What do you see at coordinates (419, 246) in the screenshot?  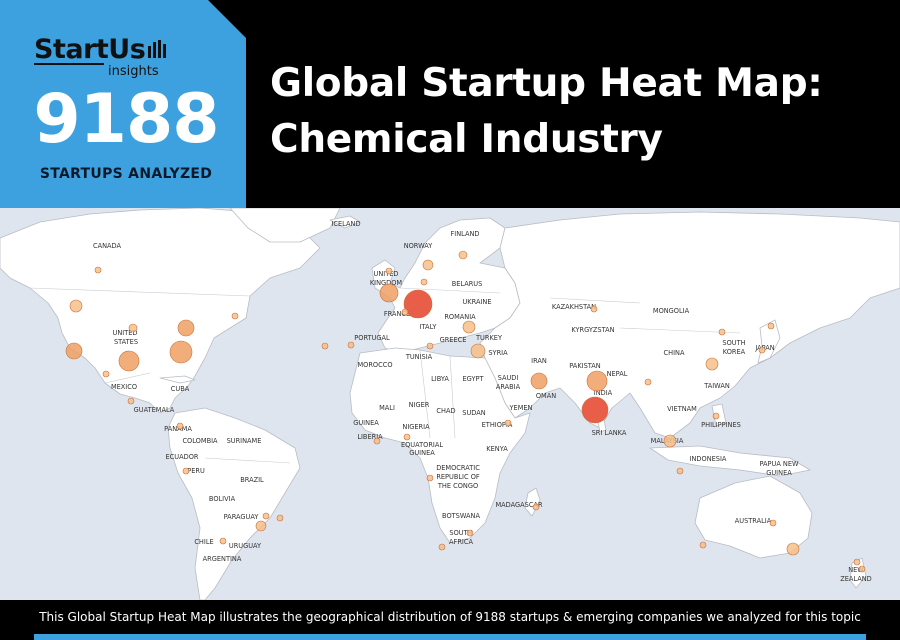 I see `country-label: NORWAY` at bounding box center [419, 246].